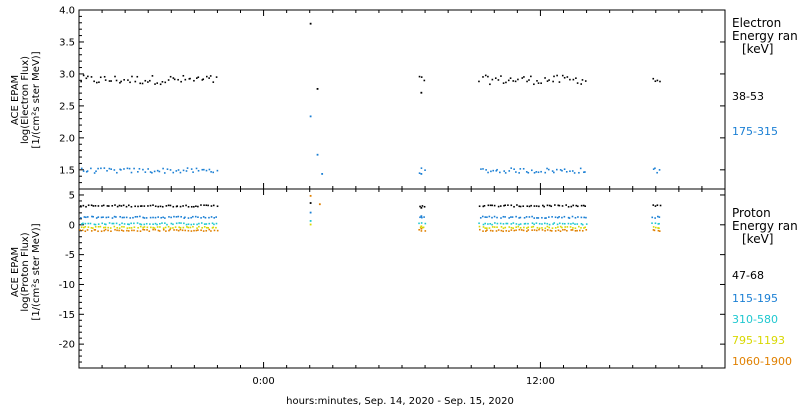 The image size is (800, 410). What do you see at coordinates (67, 285) in the screenshot?
I see `y-tick-label: -10` at bounding box center [67, 285].